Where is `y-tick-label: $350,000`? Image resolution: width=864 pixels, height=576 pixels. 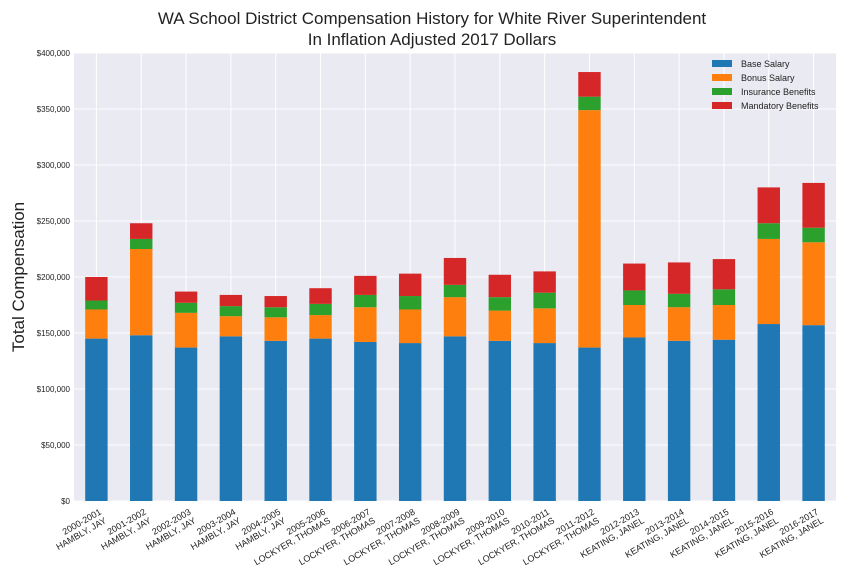
y-tick-label: $350,000 is located at coordinates (54, 109).